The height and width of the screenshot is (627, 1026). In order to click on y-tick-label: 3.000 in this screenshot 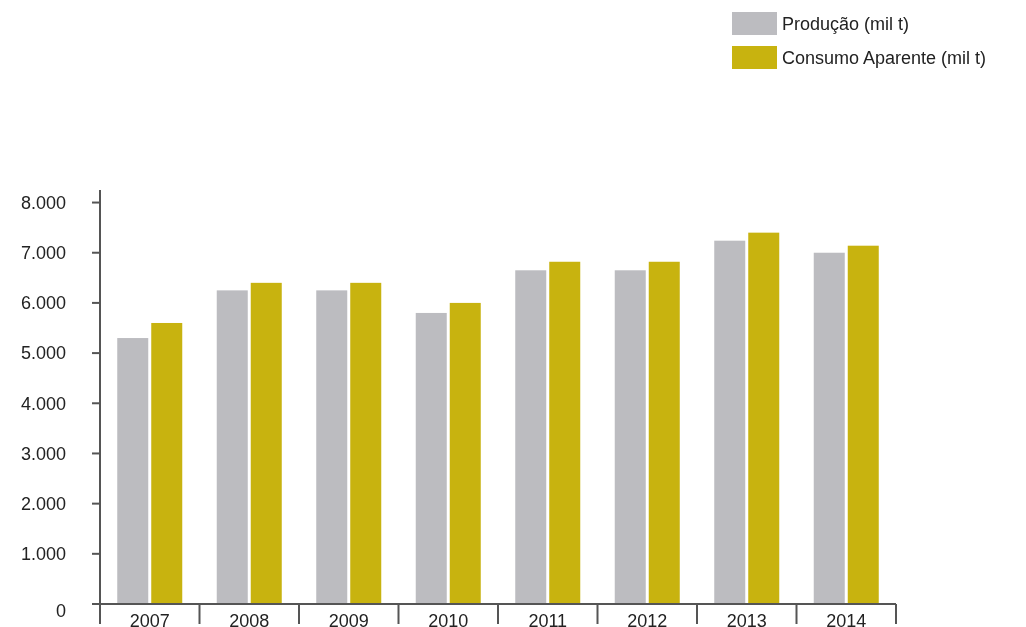, I will do `click(43, 453)`.